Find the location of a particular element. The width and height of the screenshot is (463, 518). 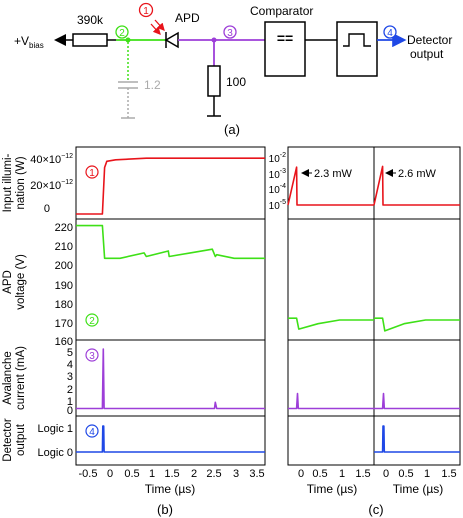

apd-diode-icon is located at coordinates (171, 40).